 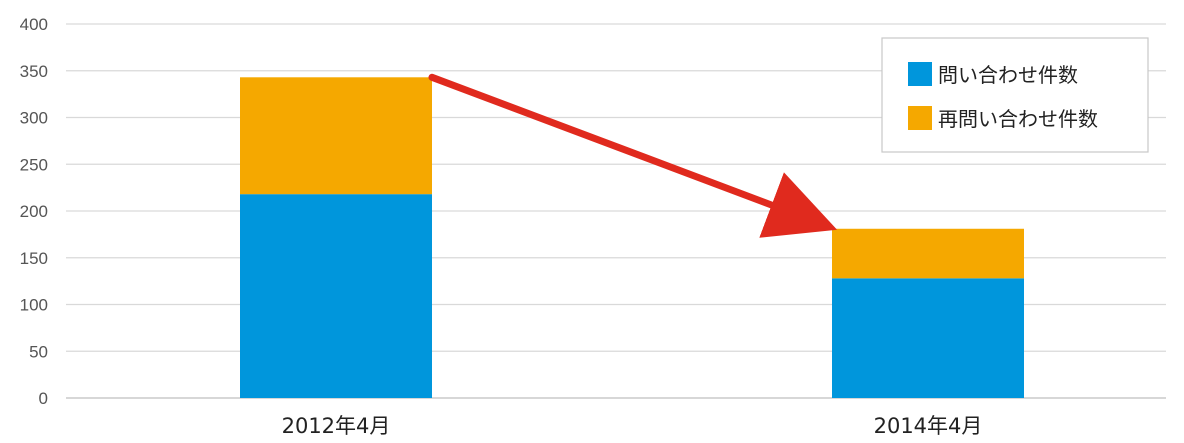 I want to click on y-tick-label-100: 100, so click(x=34, y=305).